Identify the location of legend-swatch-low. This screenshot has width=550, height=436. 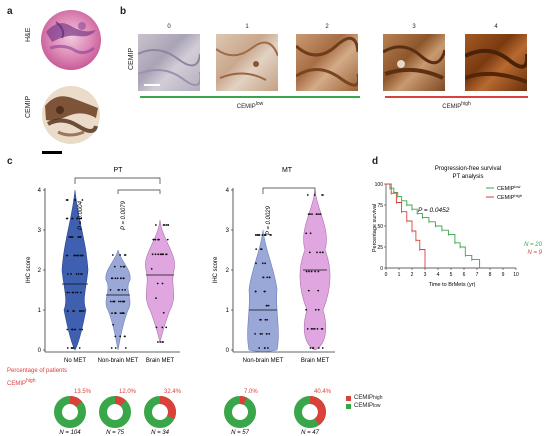
(348, 406).